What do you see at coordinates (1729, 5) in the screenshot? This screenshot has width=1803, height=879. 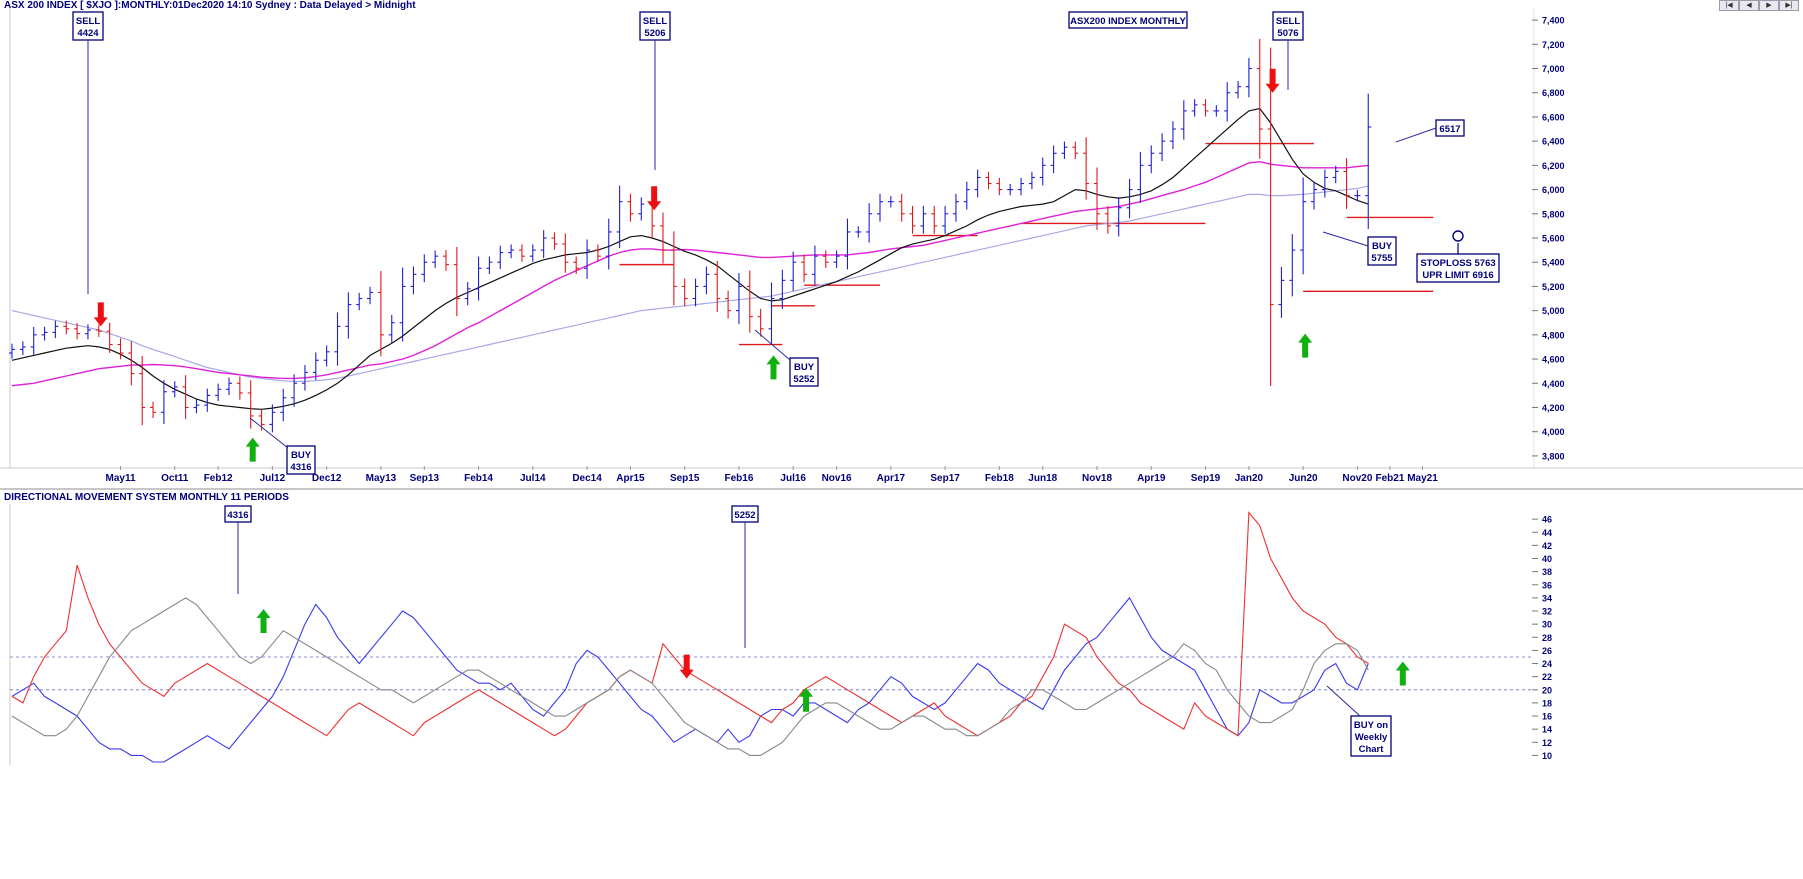 I see `nav-first-button: |◀` at bounding box center [1729, 5].